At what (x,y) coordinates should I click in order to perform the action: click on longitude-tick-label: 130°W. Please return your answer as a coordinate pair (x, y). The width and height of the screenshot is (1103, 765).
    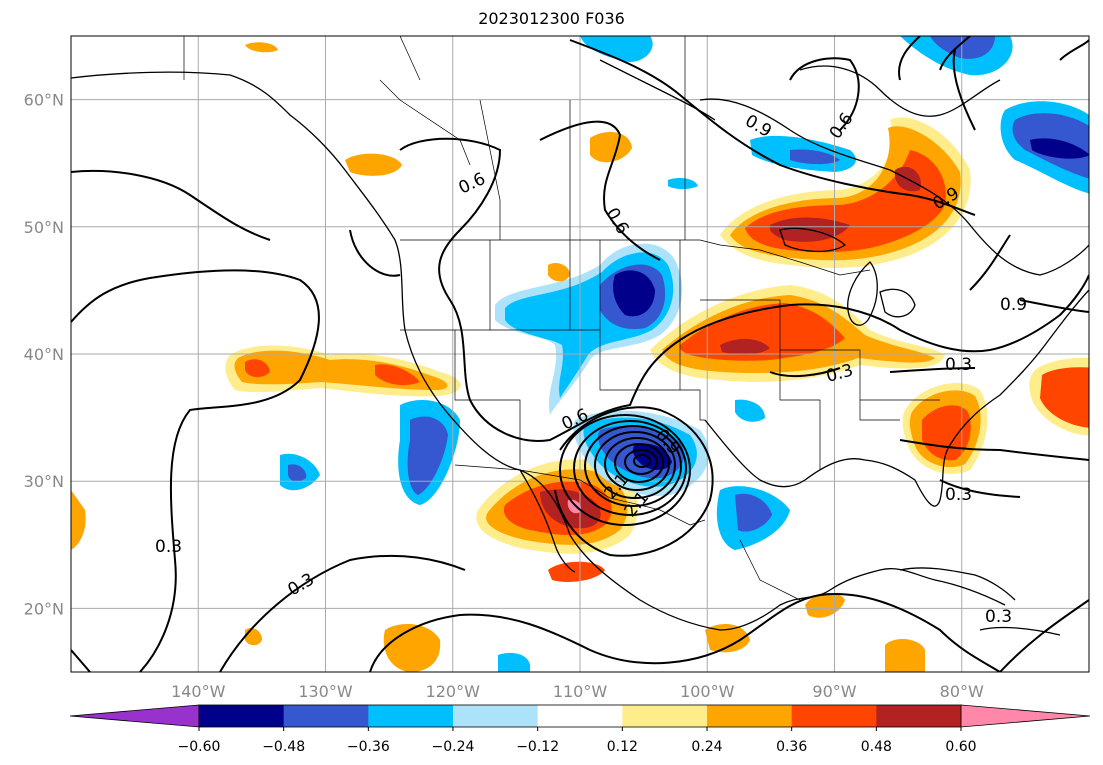
    Looking at the image, I should click on (325, 691).